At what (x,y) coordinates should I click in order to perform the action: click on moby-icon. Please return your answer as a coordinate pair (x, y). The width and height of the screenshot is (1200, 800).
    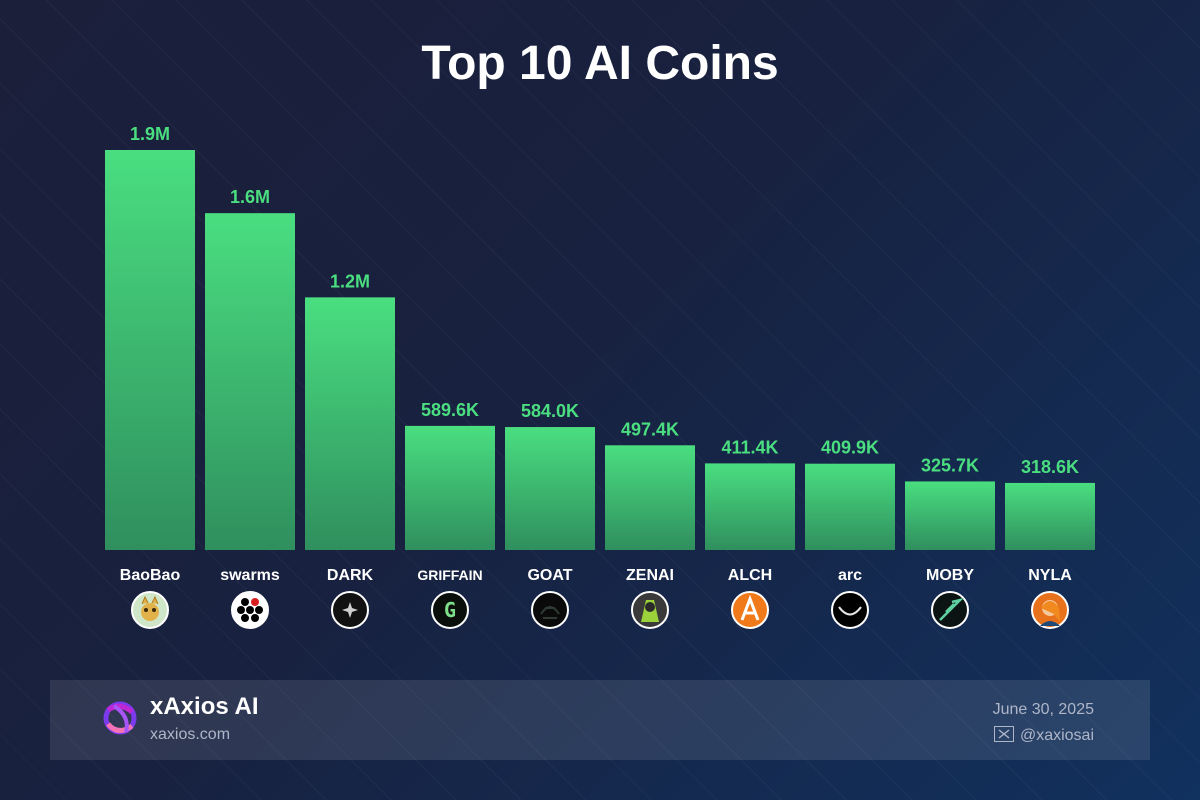
    Looking at the image, I should click on (950, 610).